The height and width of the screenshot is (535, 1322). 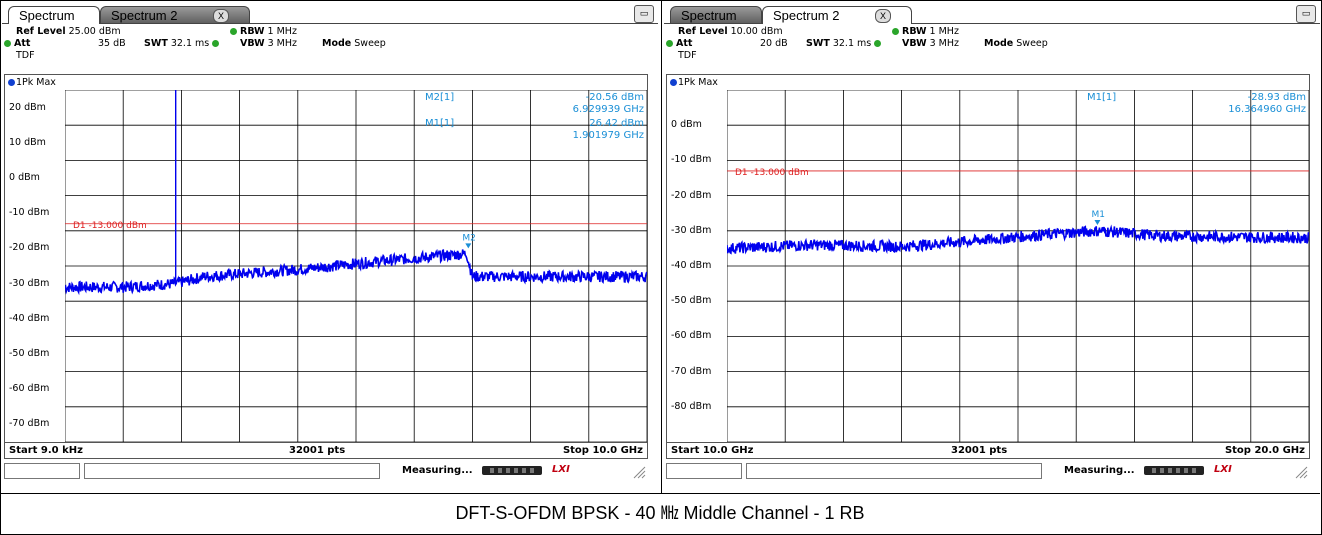 I want to click on marker-name: M2[1], so click(x=439, y=97).